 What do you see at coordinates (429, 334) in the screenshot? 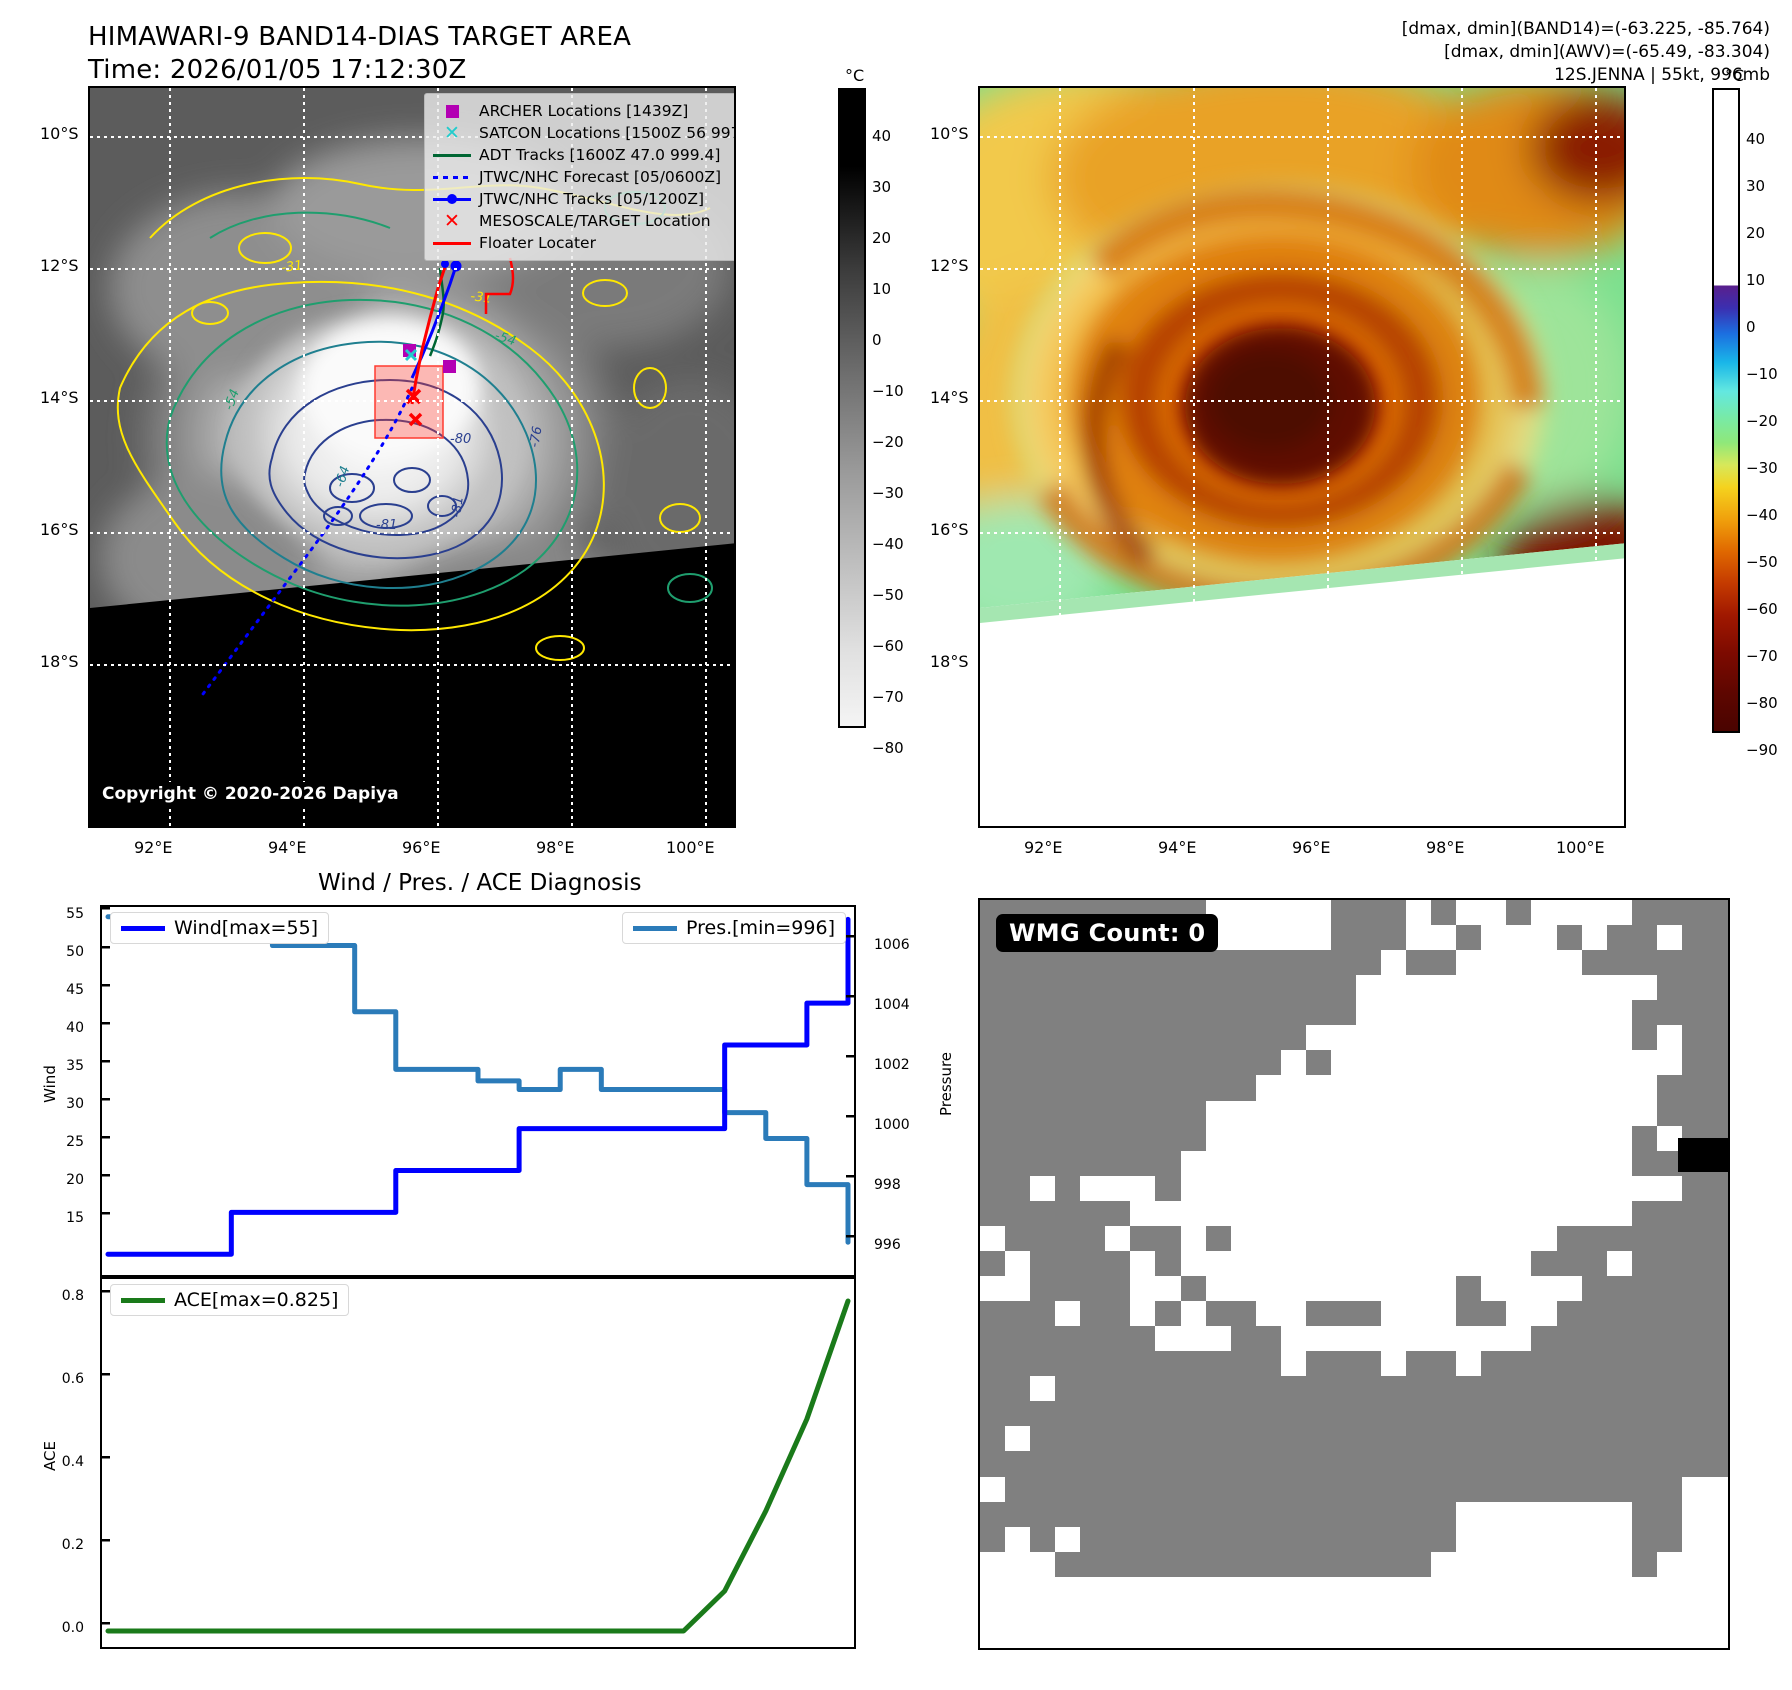
I see `mesoscale-track` at bounding box center [429, 334].